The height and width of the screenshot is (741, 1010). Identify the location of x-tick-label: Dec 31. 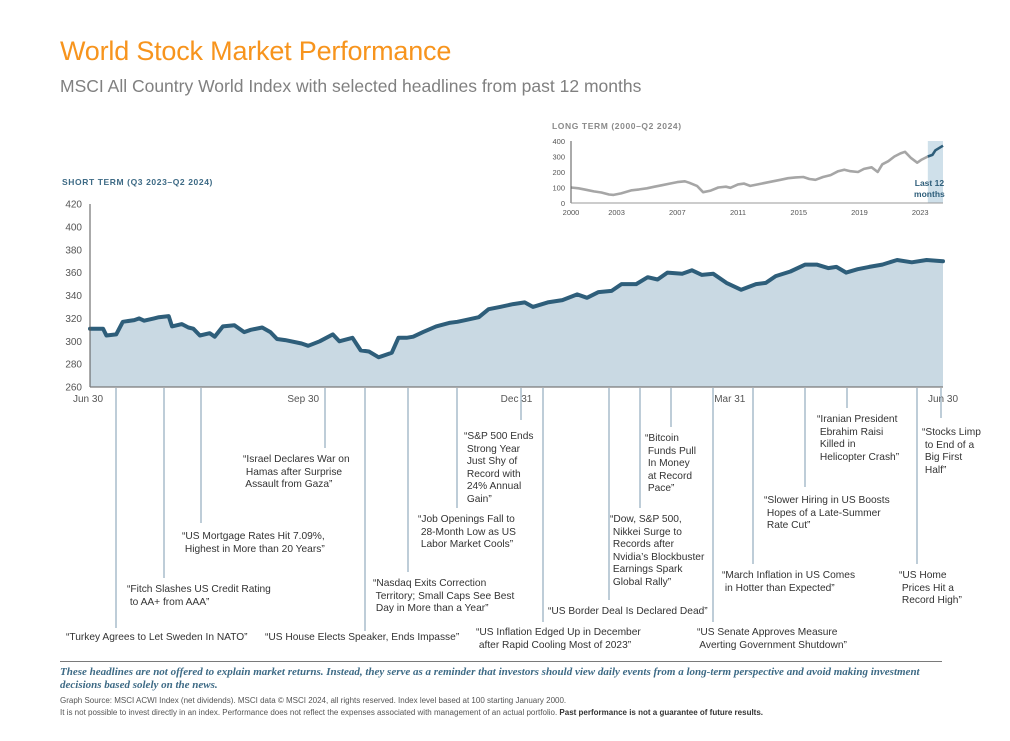
(517, 399).